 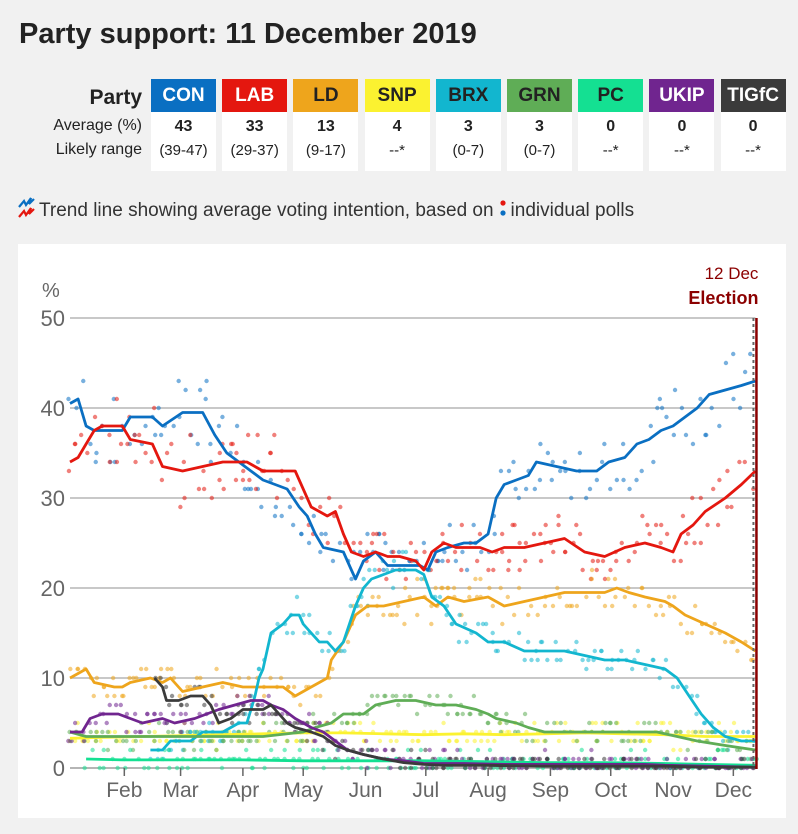 I want to click on y-tick-label: 20, so click(x=53, y=588).